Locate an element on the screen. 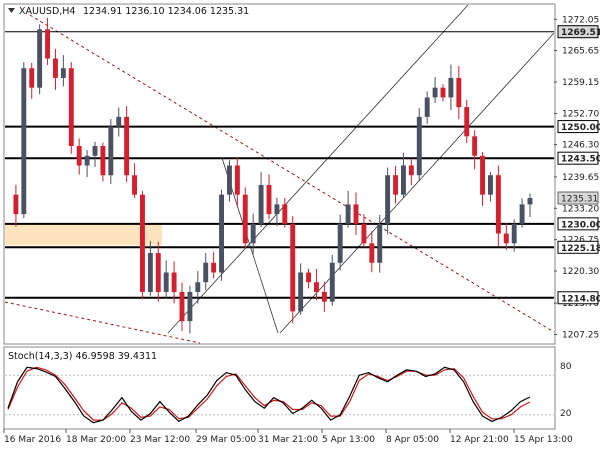 Image resolution: width=600 pixels, height=450 pixels. x-tick-label: 23 Mar 12:00 is located at coordinates (160, 440).